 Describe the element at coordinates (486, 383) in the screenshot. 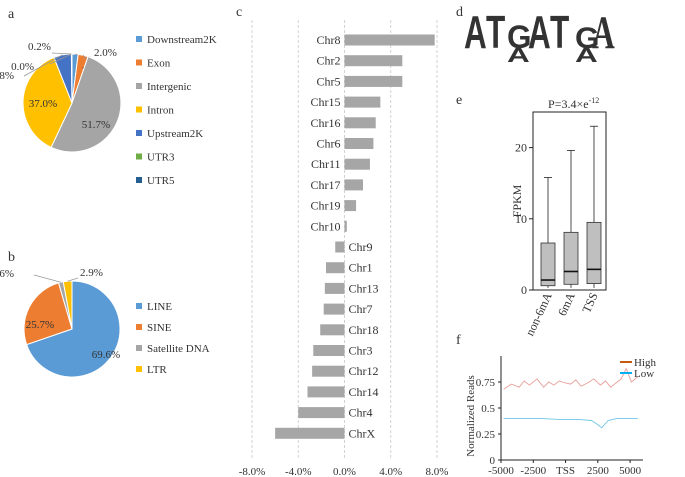

I see `y-tick-label: 0.75` at that location.